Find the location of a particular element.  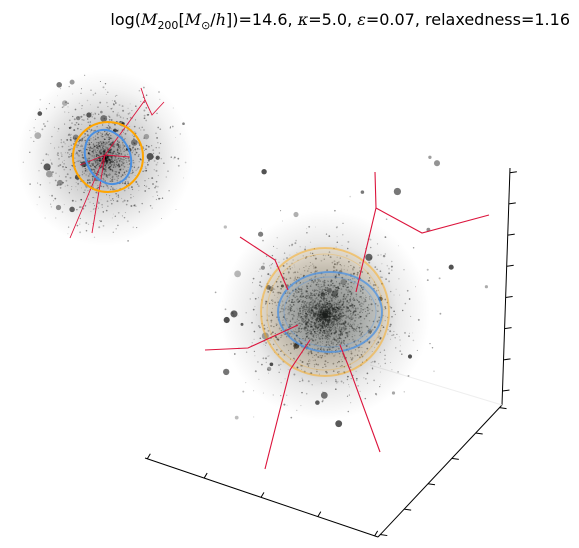

inset-inner-ellipsoid is located at coordinates (108, 157).